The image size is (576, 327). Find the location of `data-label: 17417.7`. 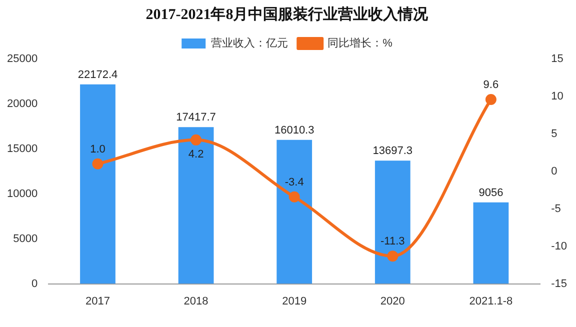

data-label: 17417.7 is located at coordinates (196, 118).